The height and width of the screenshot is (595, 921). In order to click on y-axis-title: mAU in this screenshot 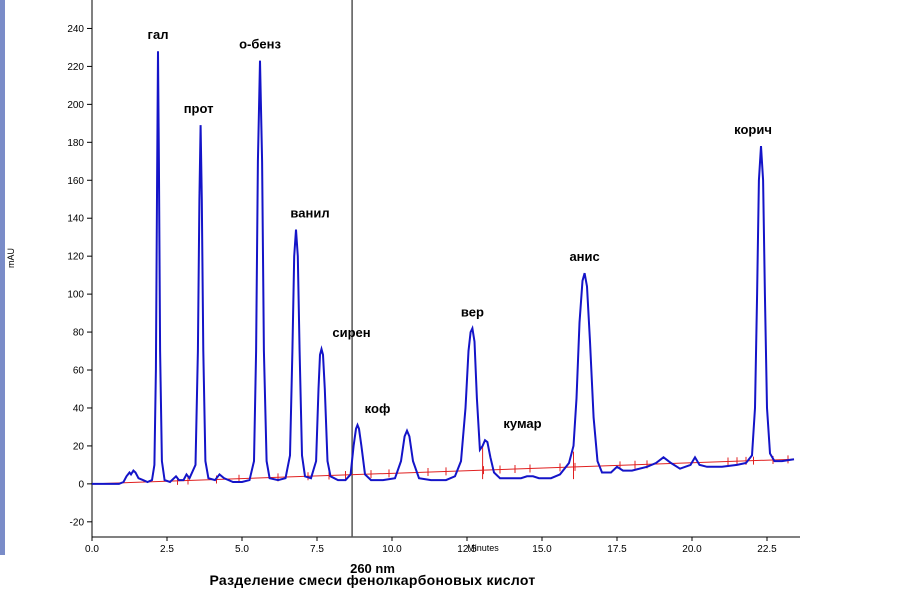, I will do `click(11, 258)`.